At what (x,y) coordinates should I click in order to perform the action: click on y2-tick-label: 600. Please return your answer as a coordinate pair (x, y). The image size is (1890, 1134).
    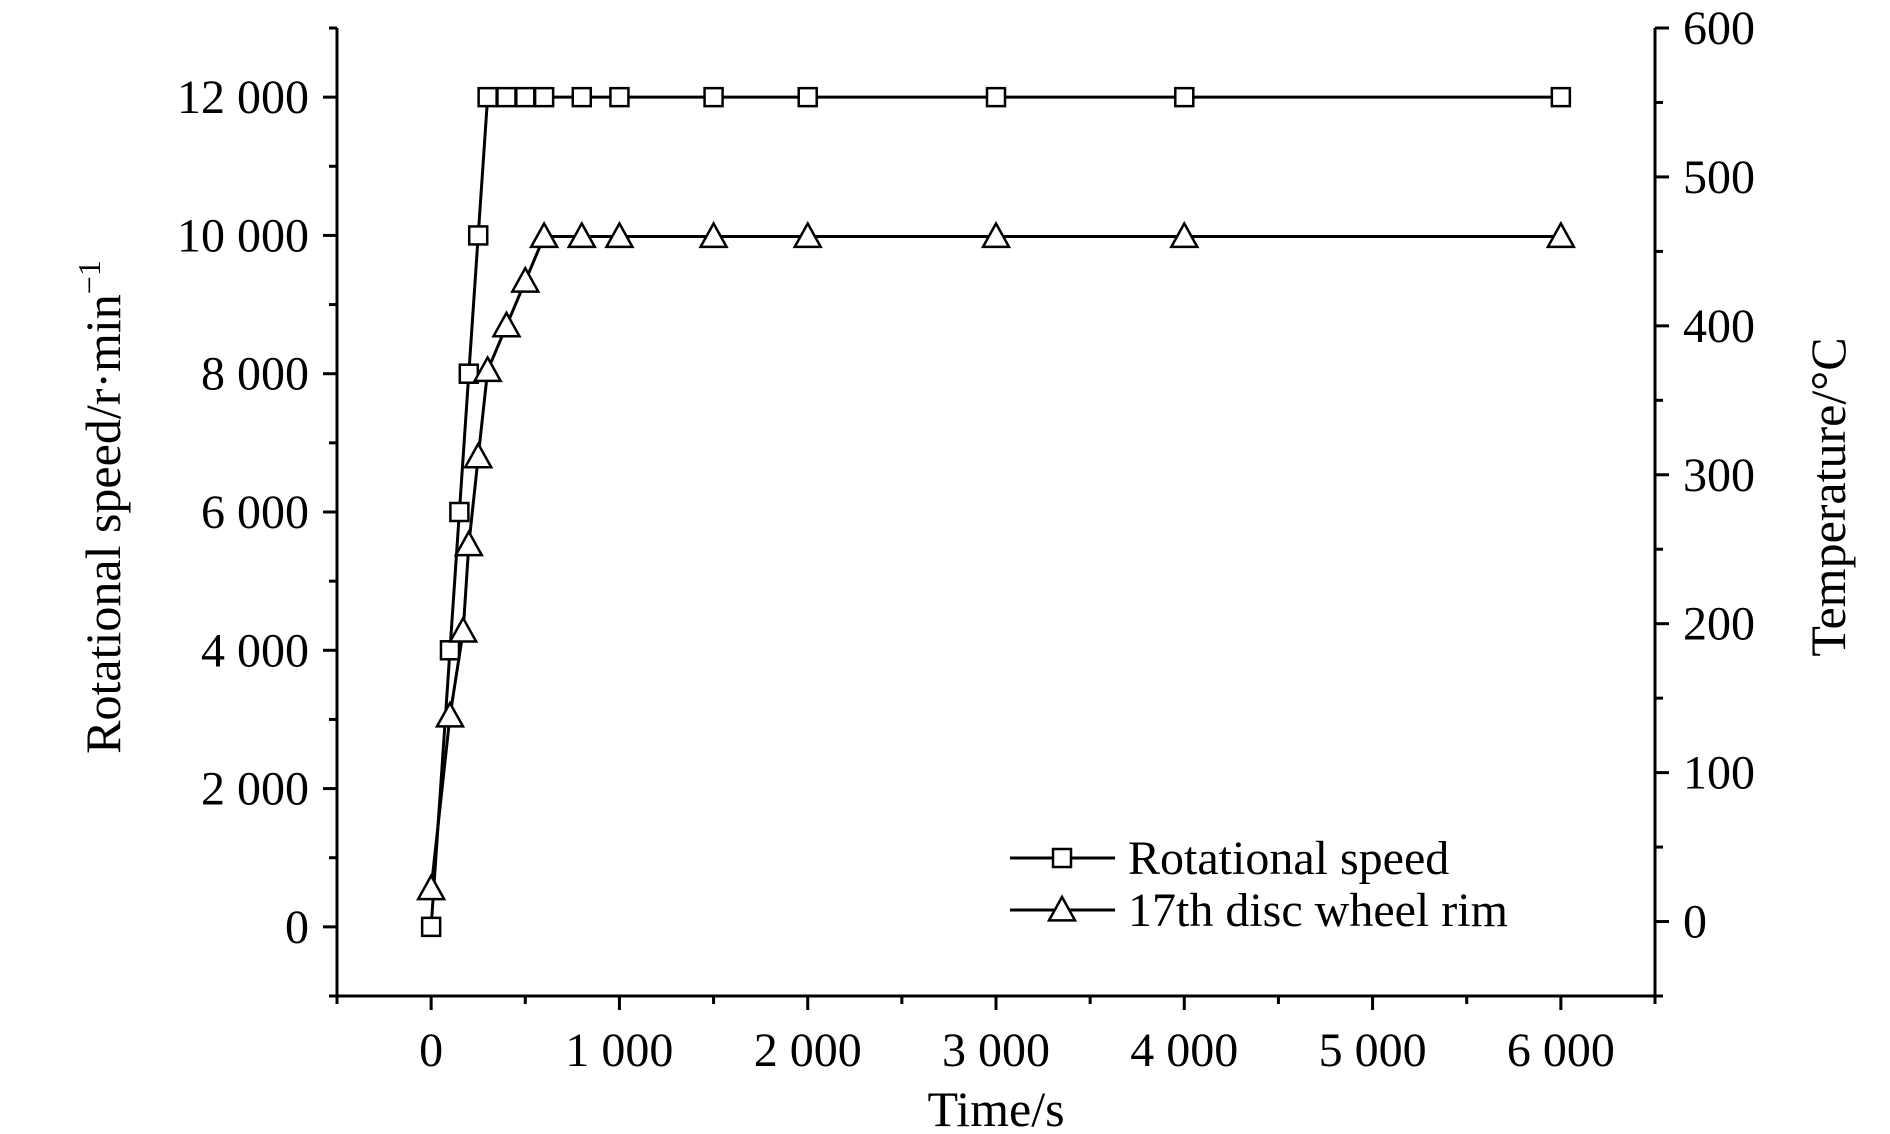
    Looking at the image, I should click on (1719, 28).